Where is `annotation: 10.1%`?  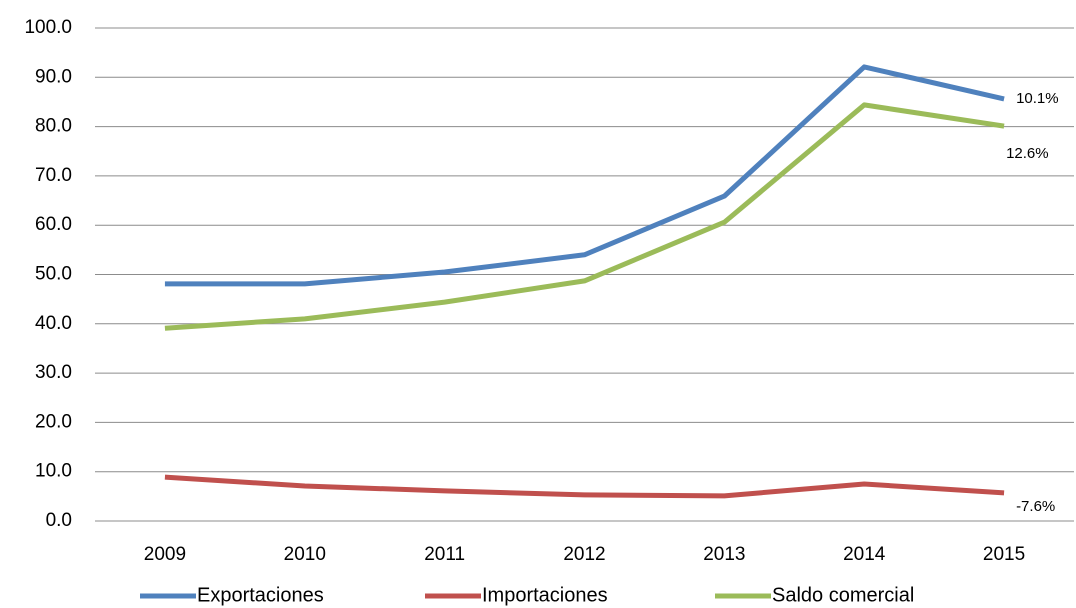
annotation: 10.1% is located at coordinates (1037, 98).